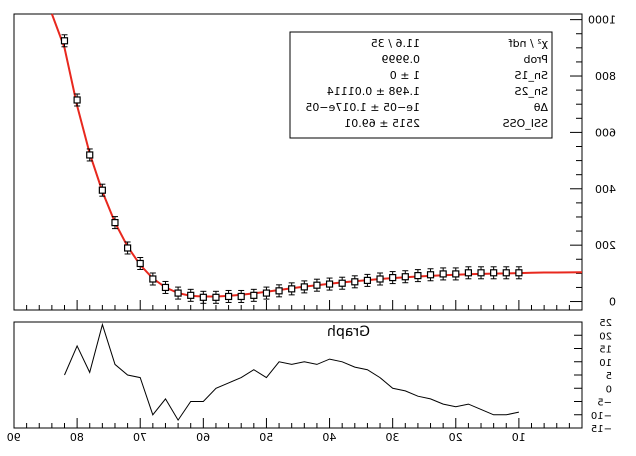  I want to click on bottom-x-tick-label: 30, so click(392, 437).